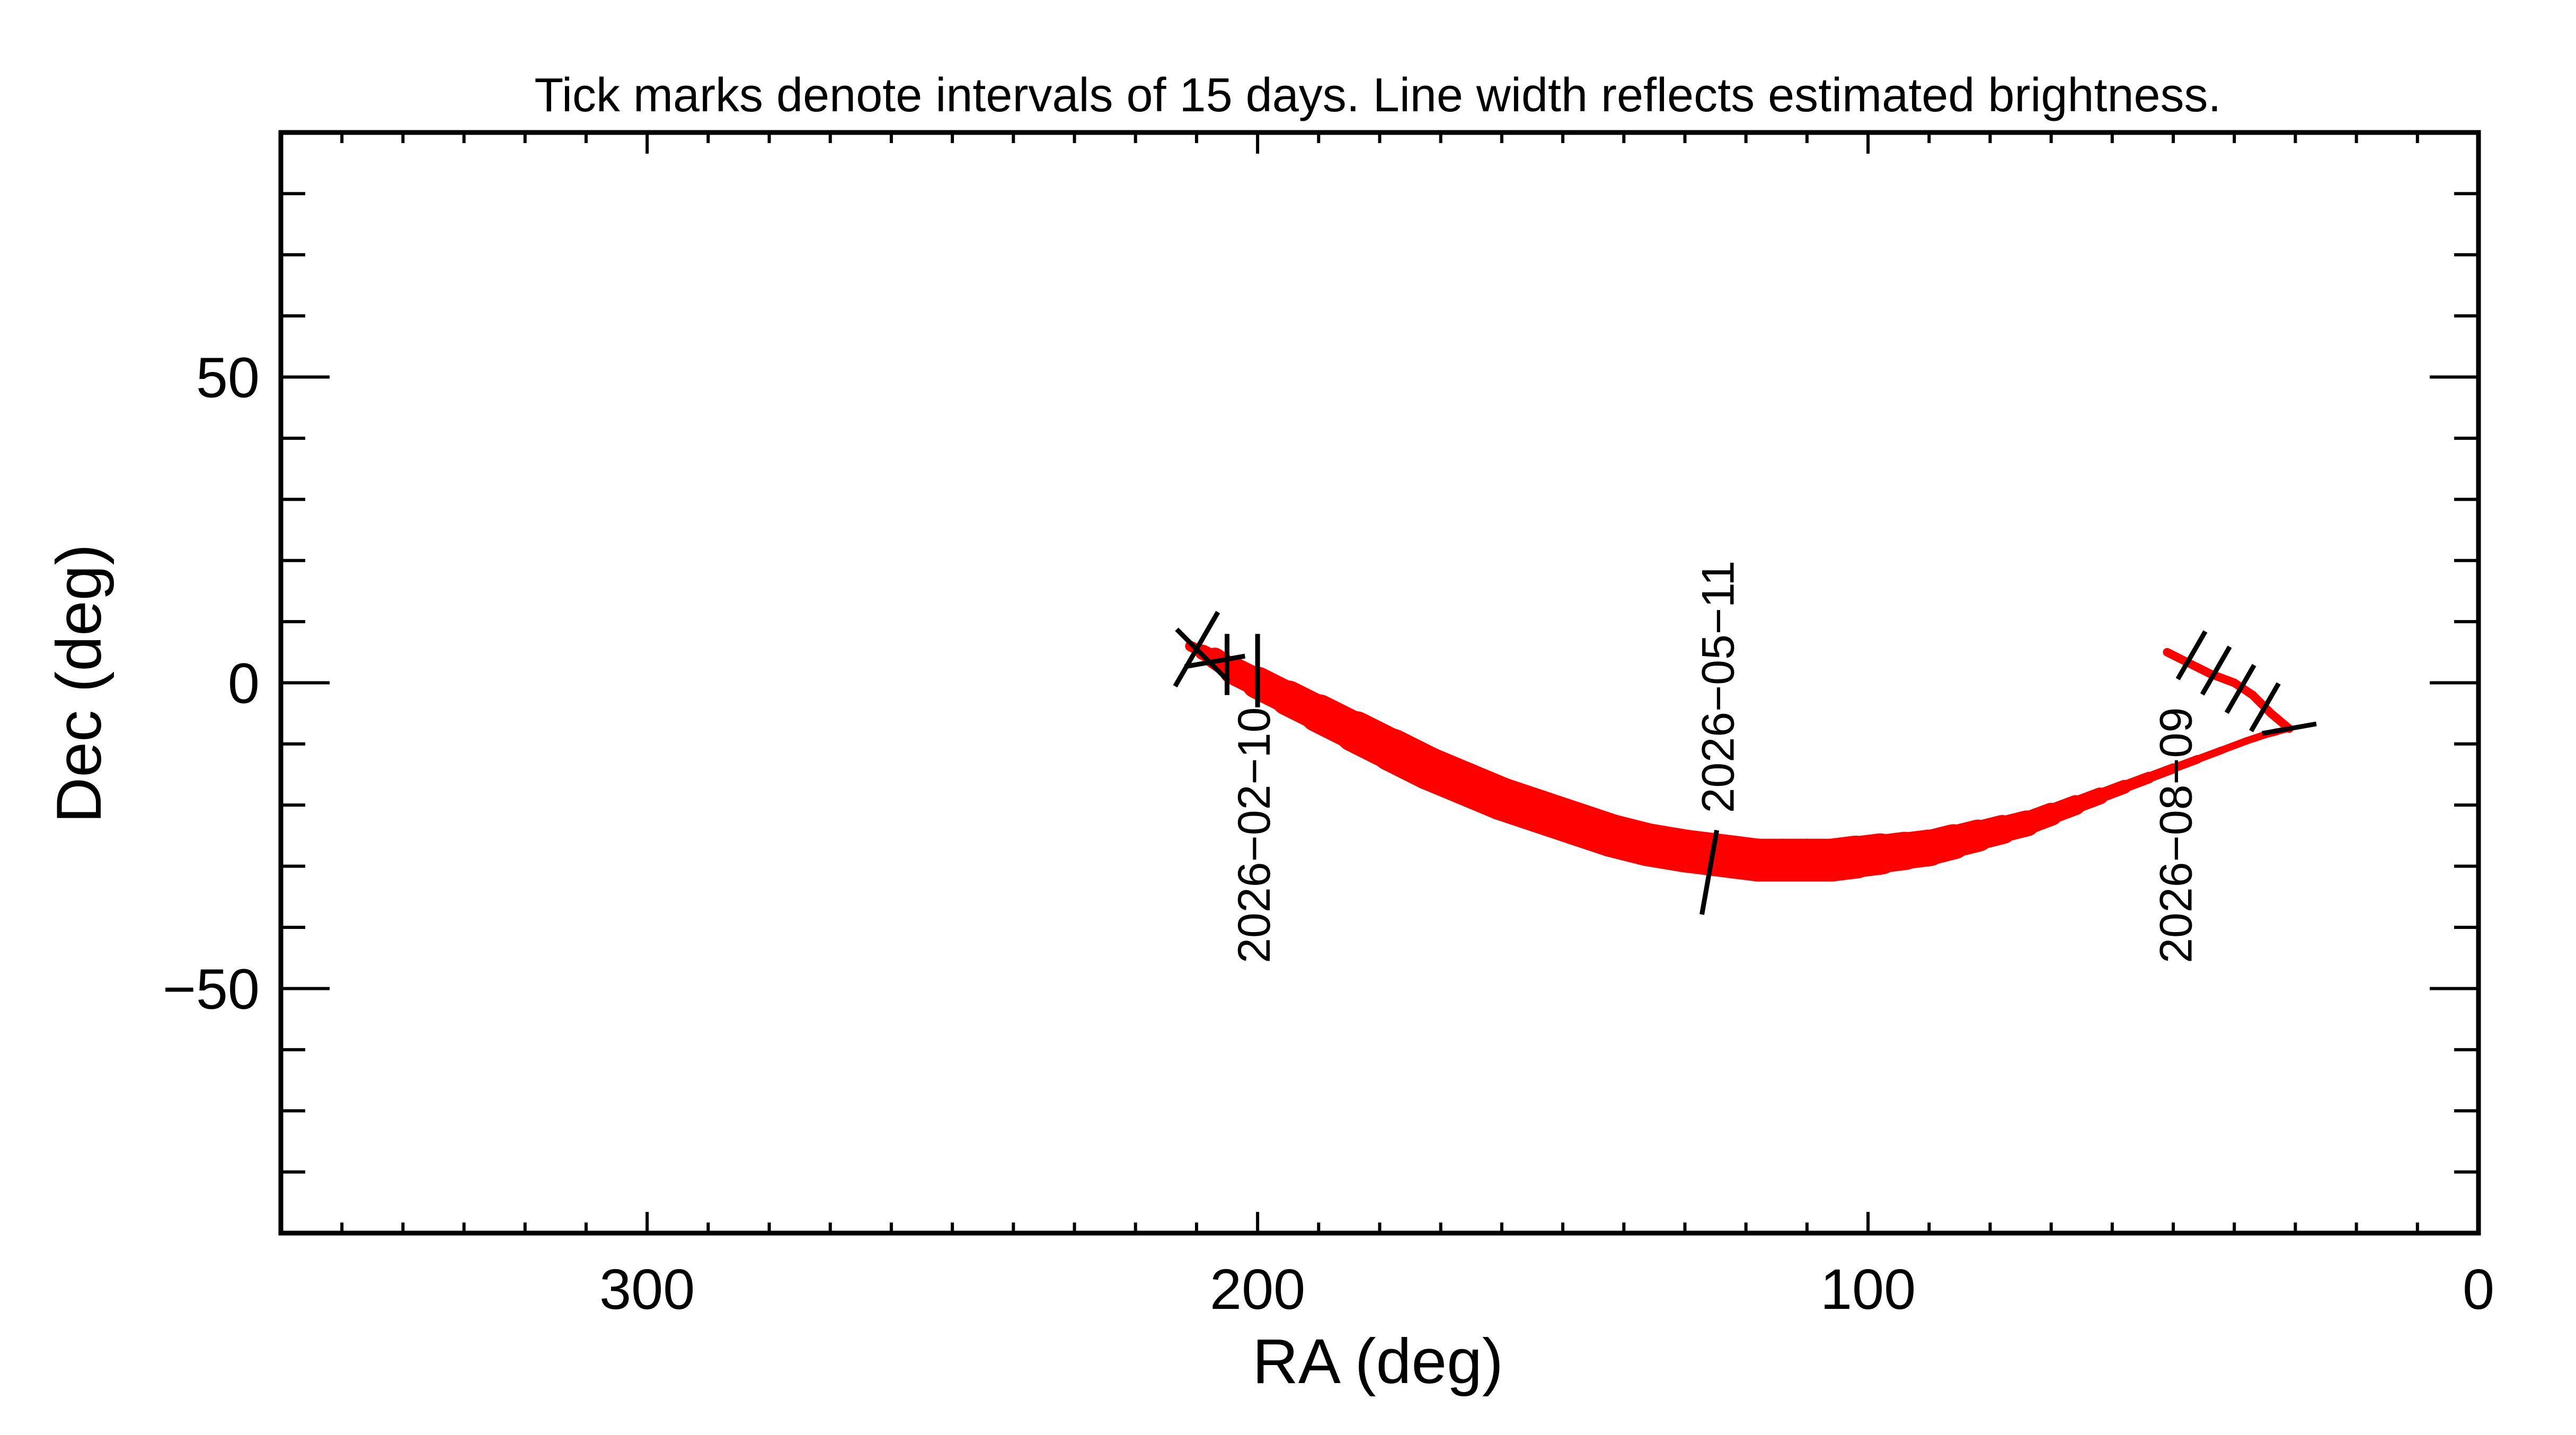  Describe the element at coordinates (1377, 1362) in the screenshot. I see `x-axis-label: RA (deg)` at that location.